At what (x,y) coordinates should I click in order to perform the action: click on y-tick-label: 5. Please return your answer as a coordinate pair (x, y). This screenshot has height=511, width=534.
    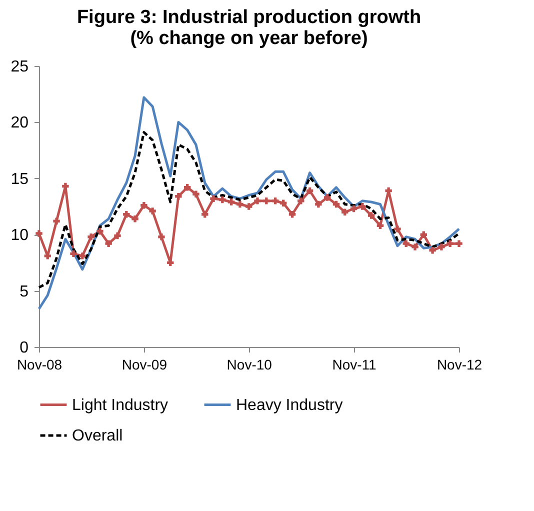
    Looking at the image, I should click on (24, 291).